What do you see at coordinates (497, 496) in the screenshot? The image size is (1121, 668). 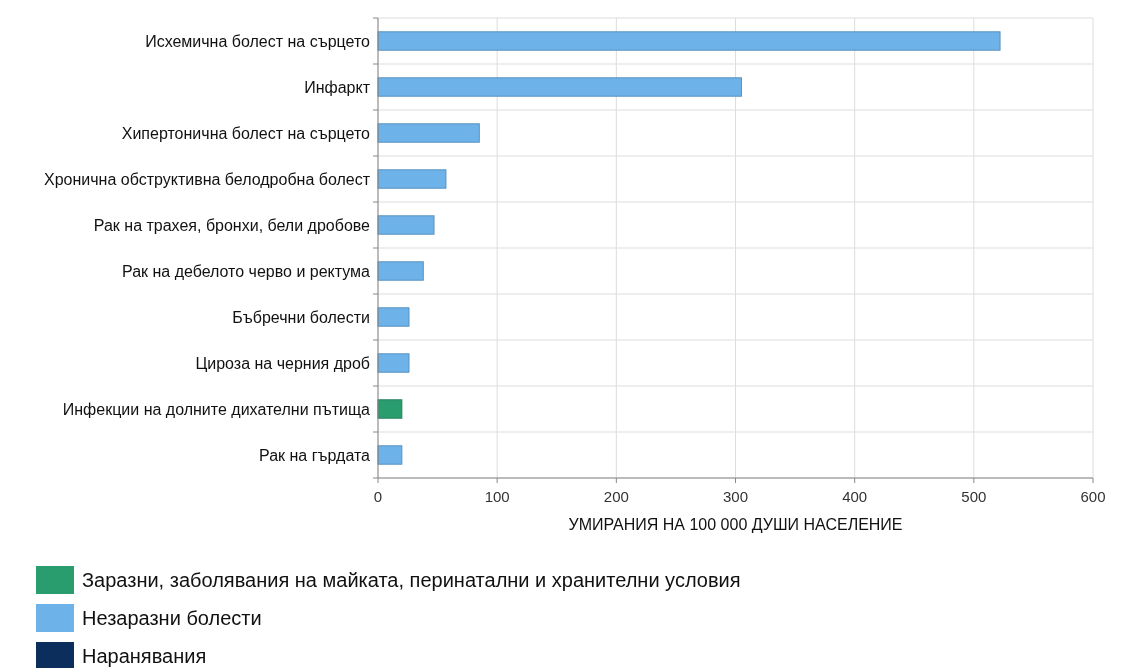 I see `x-tick-label: 100` at bounding box center [497, 496].